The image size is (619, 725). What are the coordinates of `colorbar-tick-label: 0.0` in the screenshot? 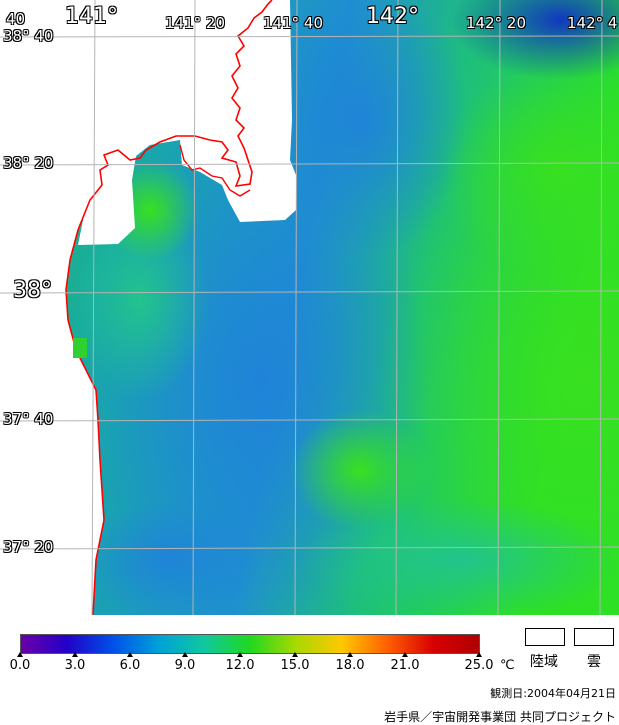 It's located at (20, 665).